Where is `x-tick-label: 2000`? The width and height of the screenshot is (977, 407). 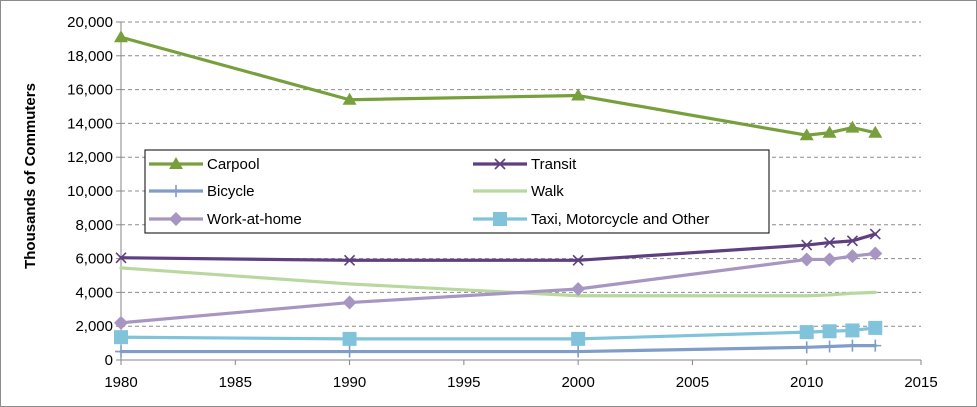
x-tick-label: 2000 is located at coordinates (577, 382).